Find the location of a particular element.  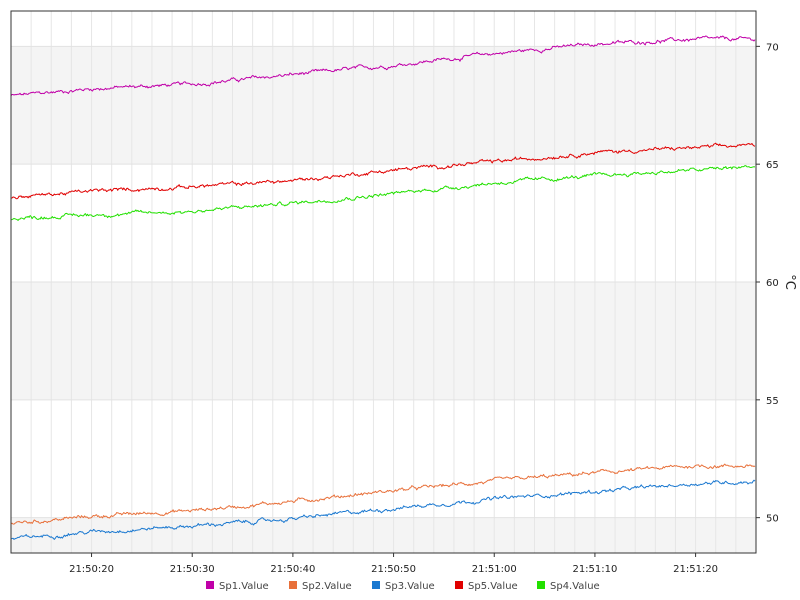

series-line-sp1-value is located at coordinates (383, 66).